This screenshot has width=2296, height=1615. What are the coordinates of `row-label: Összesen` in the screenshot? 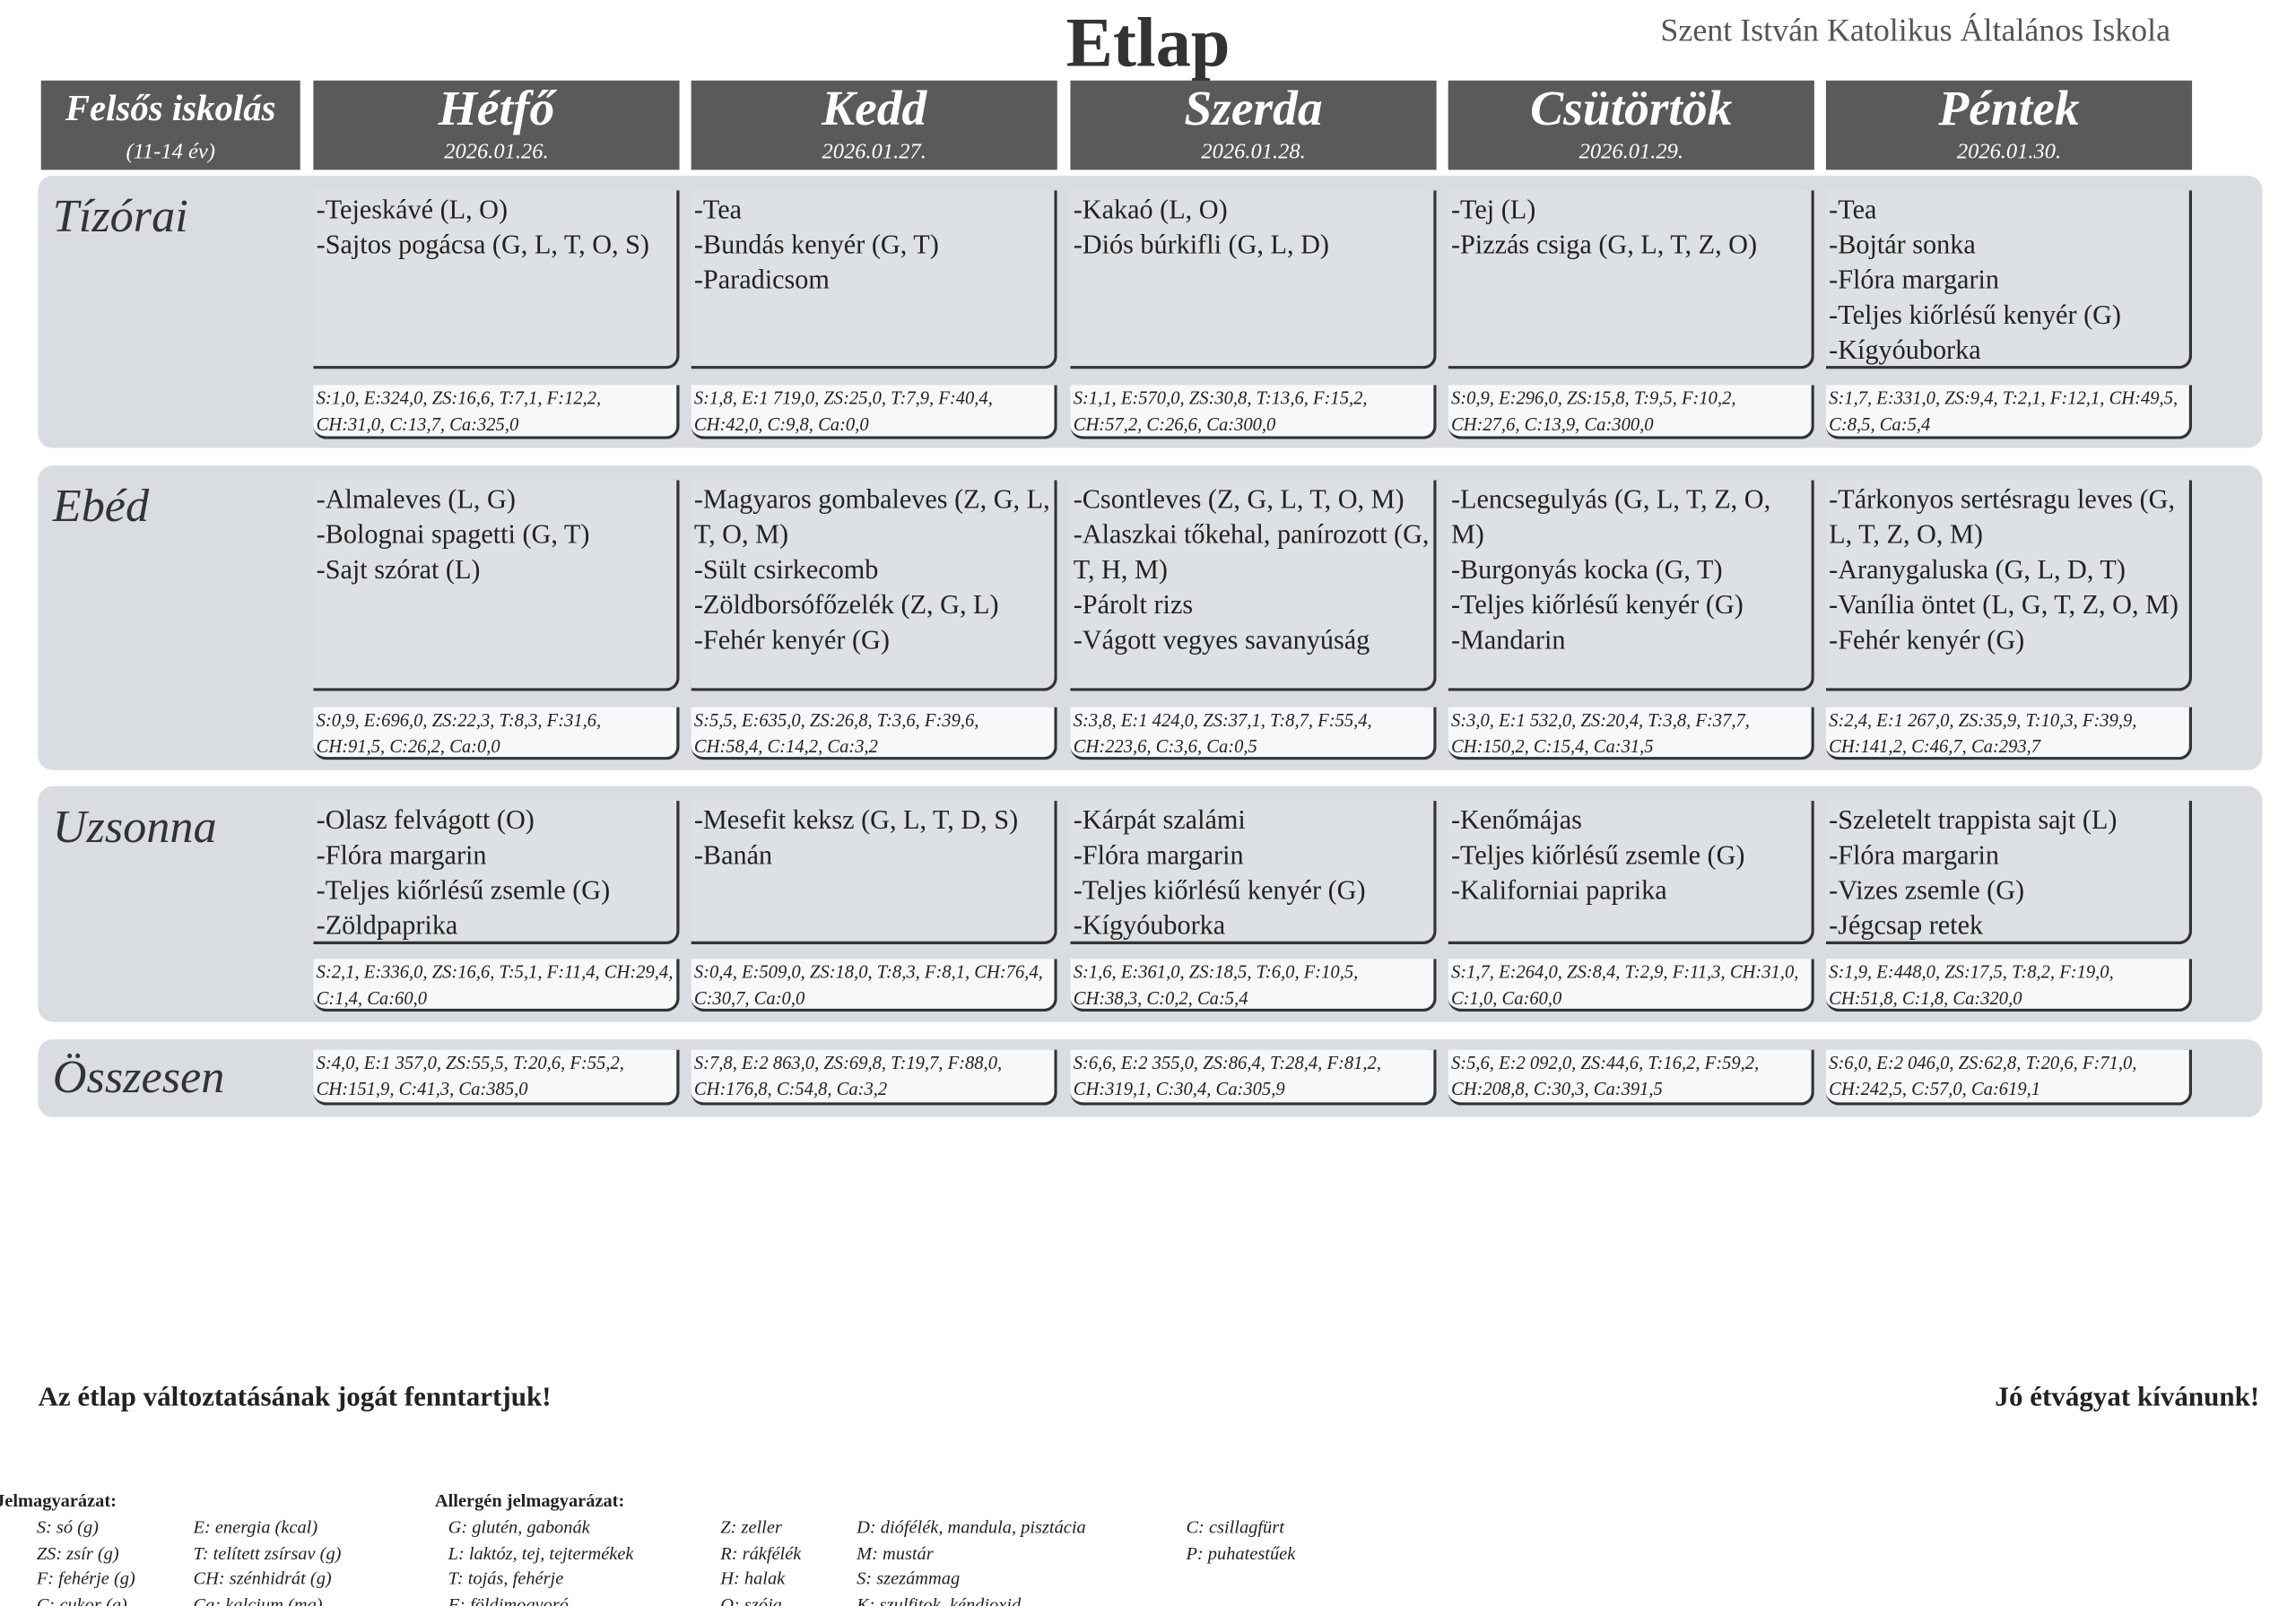 It's located at (138, 1076).